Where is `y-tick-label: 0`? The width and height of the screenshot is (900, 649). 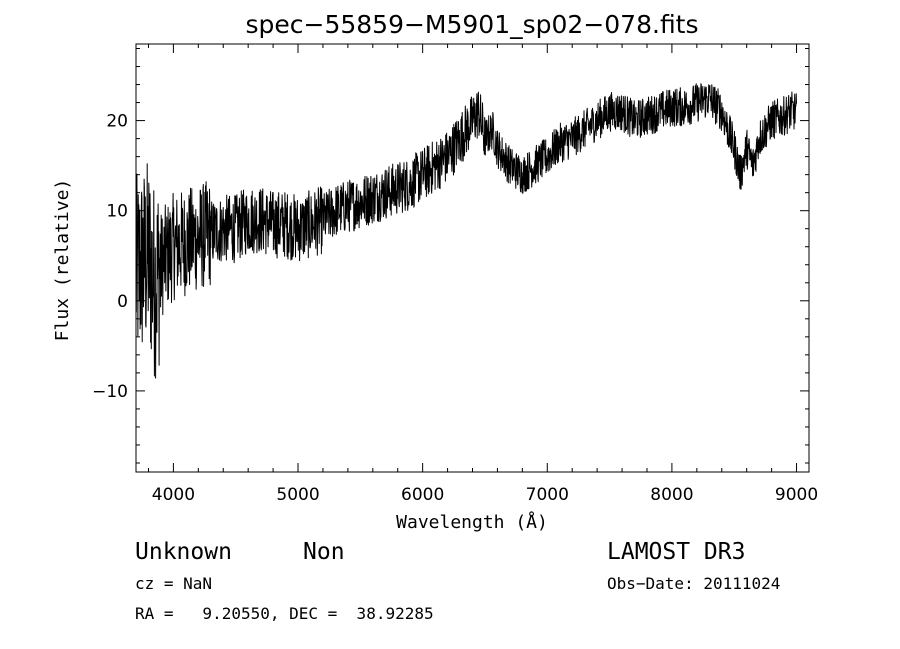 y-tick-label: 0 is located at coordinates (122, 302).